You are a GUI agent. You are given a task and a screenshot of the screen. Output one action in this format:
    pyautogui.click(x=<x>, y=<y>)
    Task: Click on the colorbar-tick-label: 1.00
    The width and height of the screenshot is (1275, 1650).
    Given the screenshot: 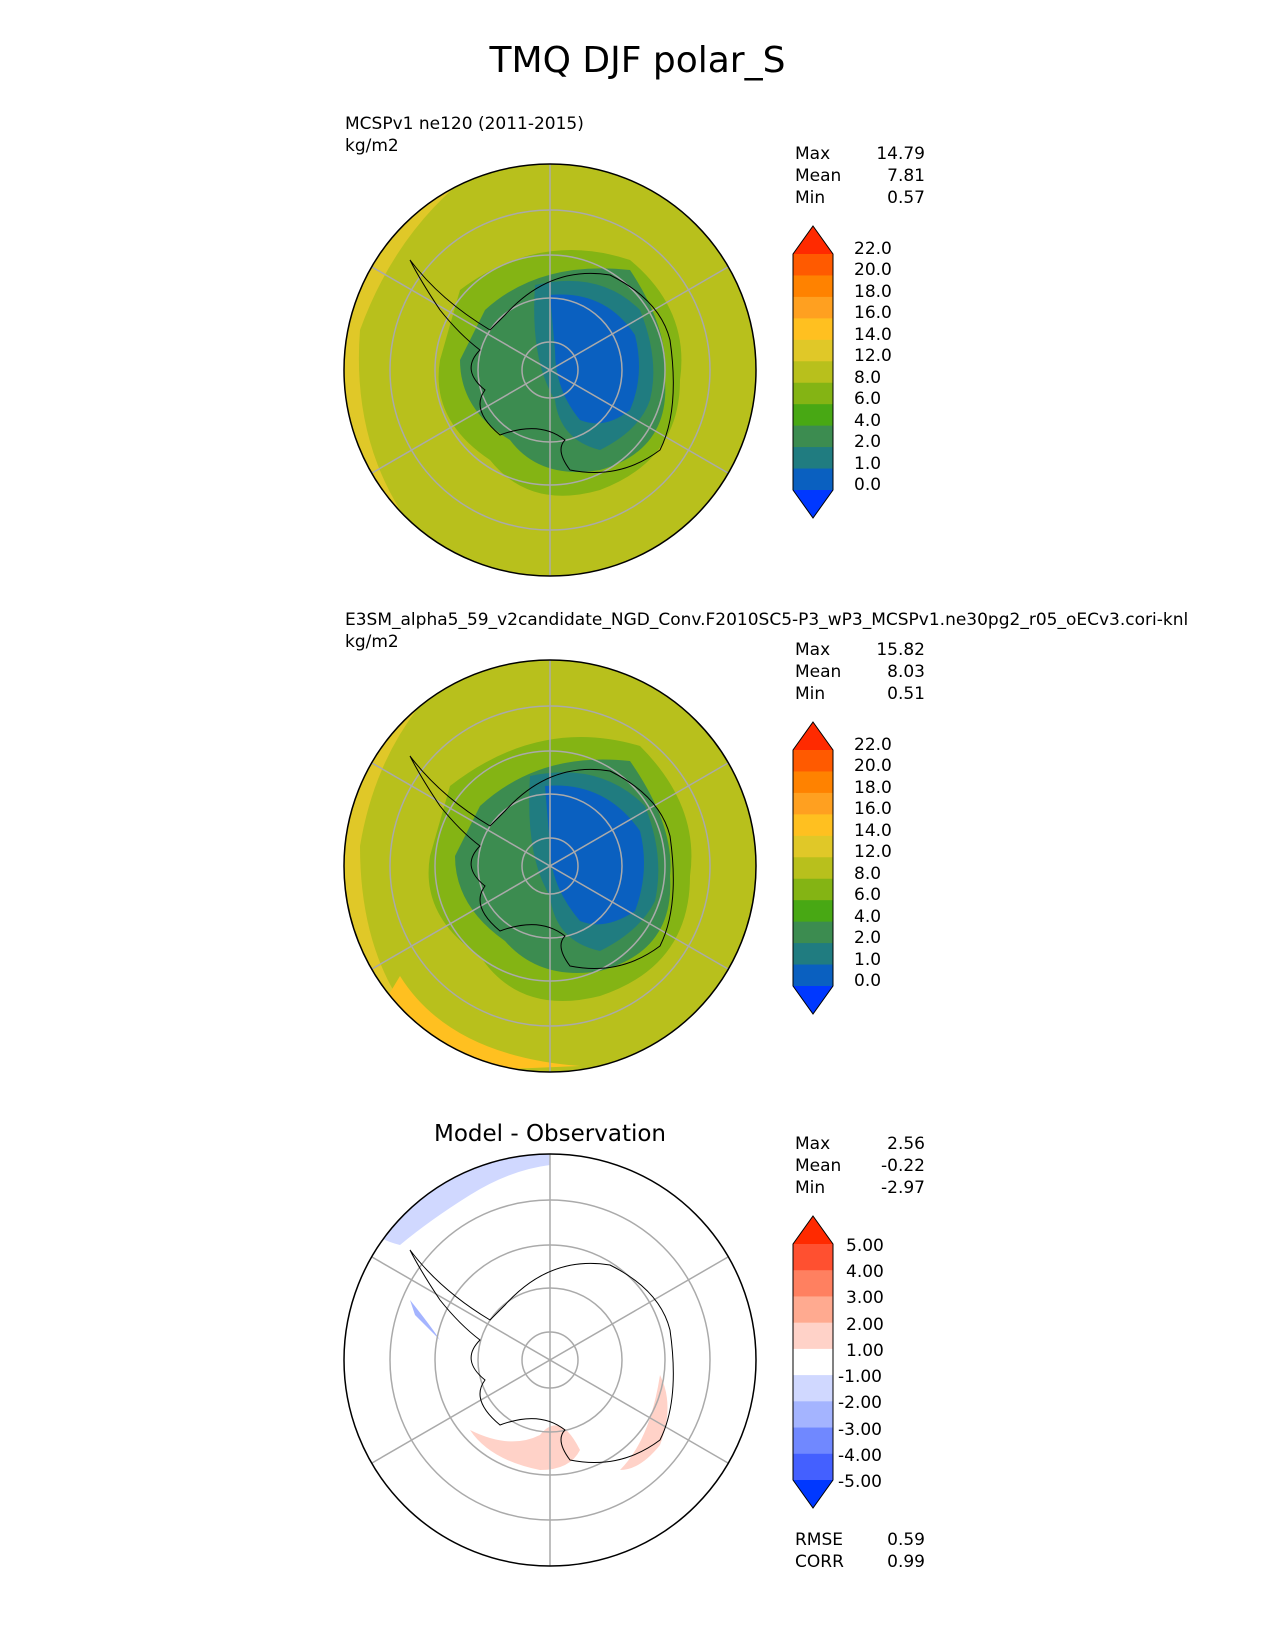 What is the action you would take?
    pyautogui.click(x=865, y=1350)
    